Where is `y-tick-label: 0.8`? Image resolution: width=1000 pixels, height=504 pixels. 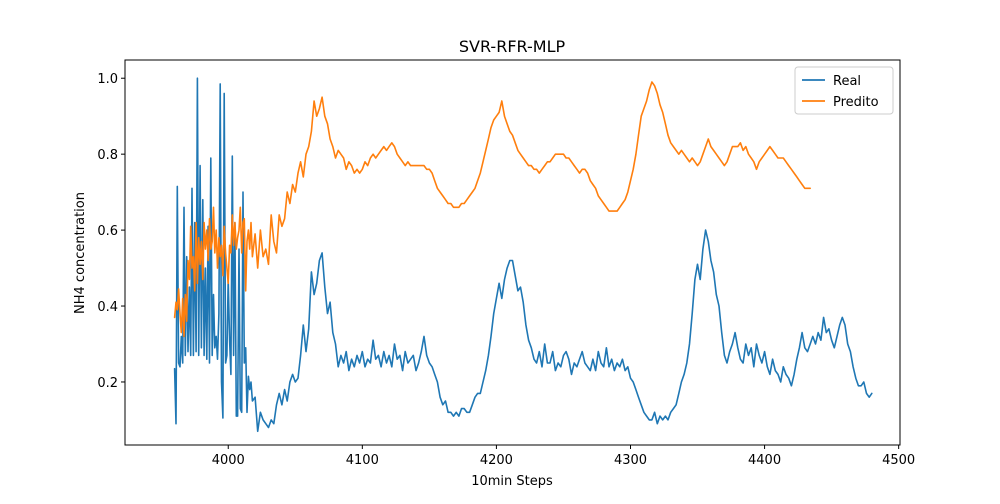
y-tick-label: 0.8 is located at coordinates (107, 155).